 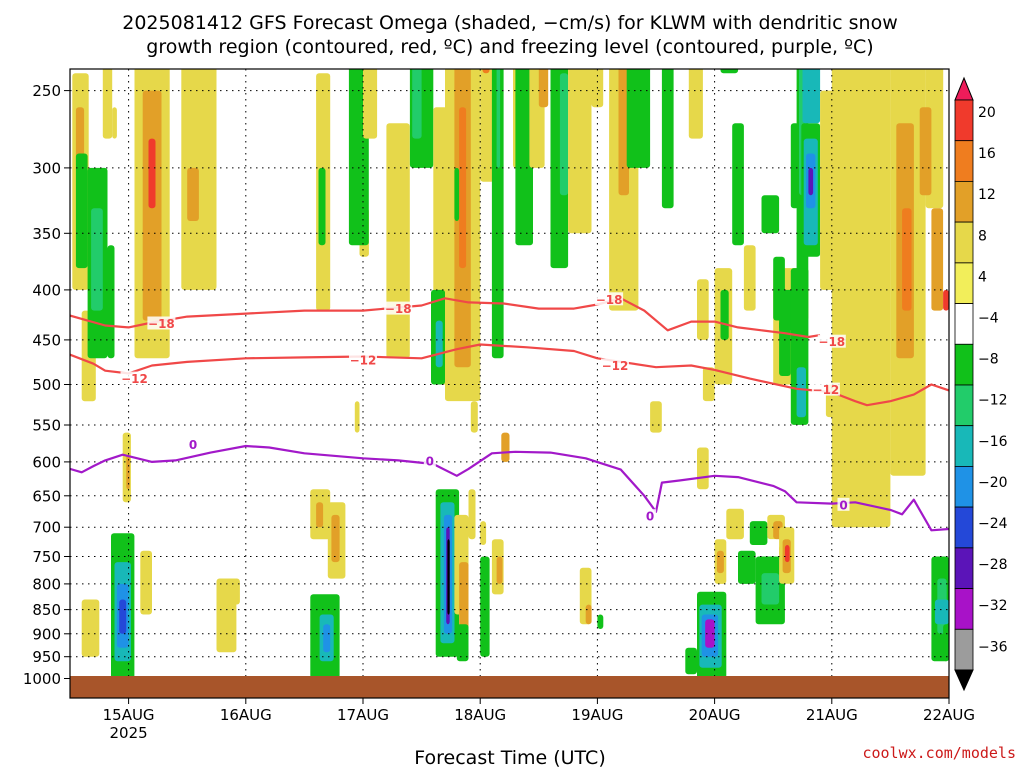 I want to click on y-tick-label-500: 500, so click(x=46, y=385).